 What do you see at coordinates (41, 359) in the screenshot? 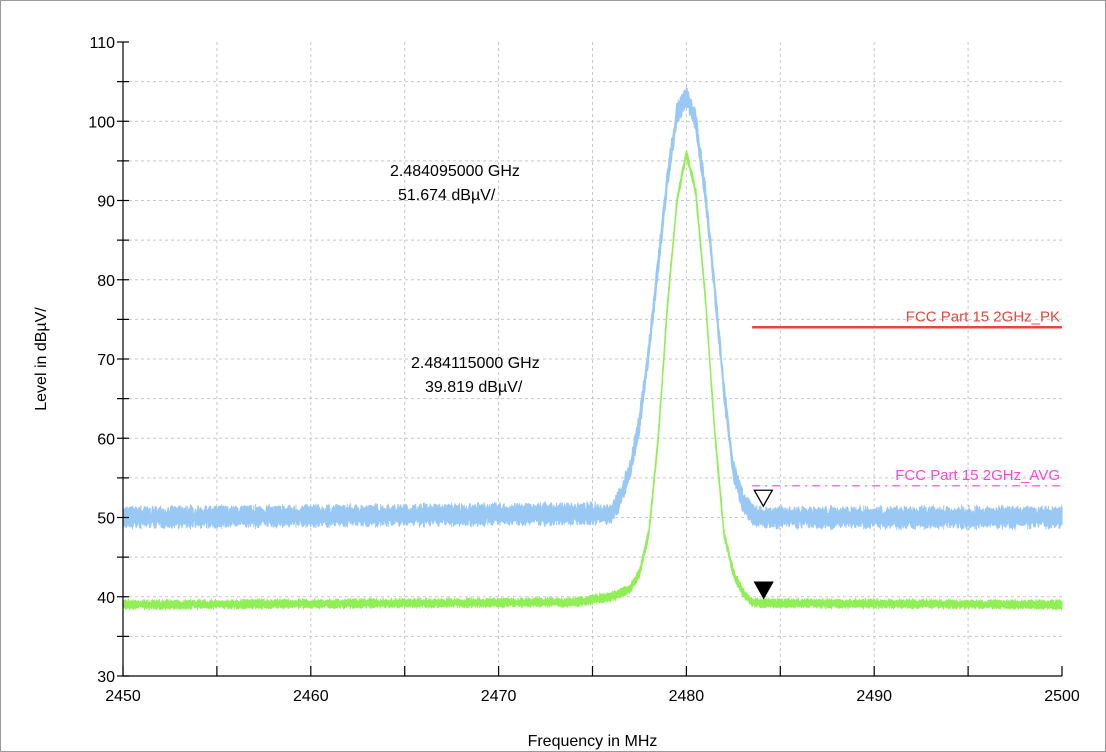
I see `y-axis-title: Level in dBµV/` at bounding box center [41, 359].